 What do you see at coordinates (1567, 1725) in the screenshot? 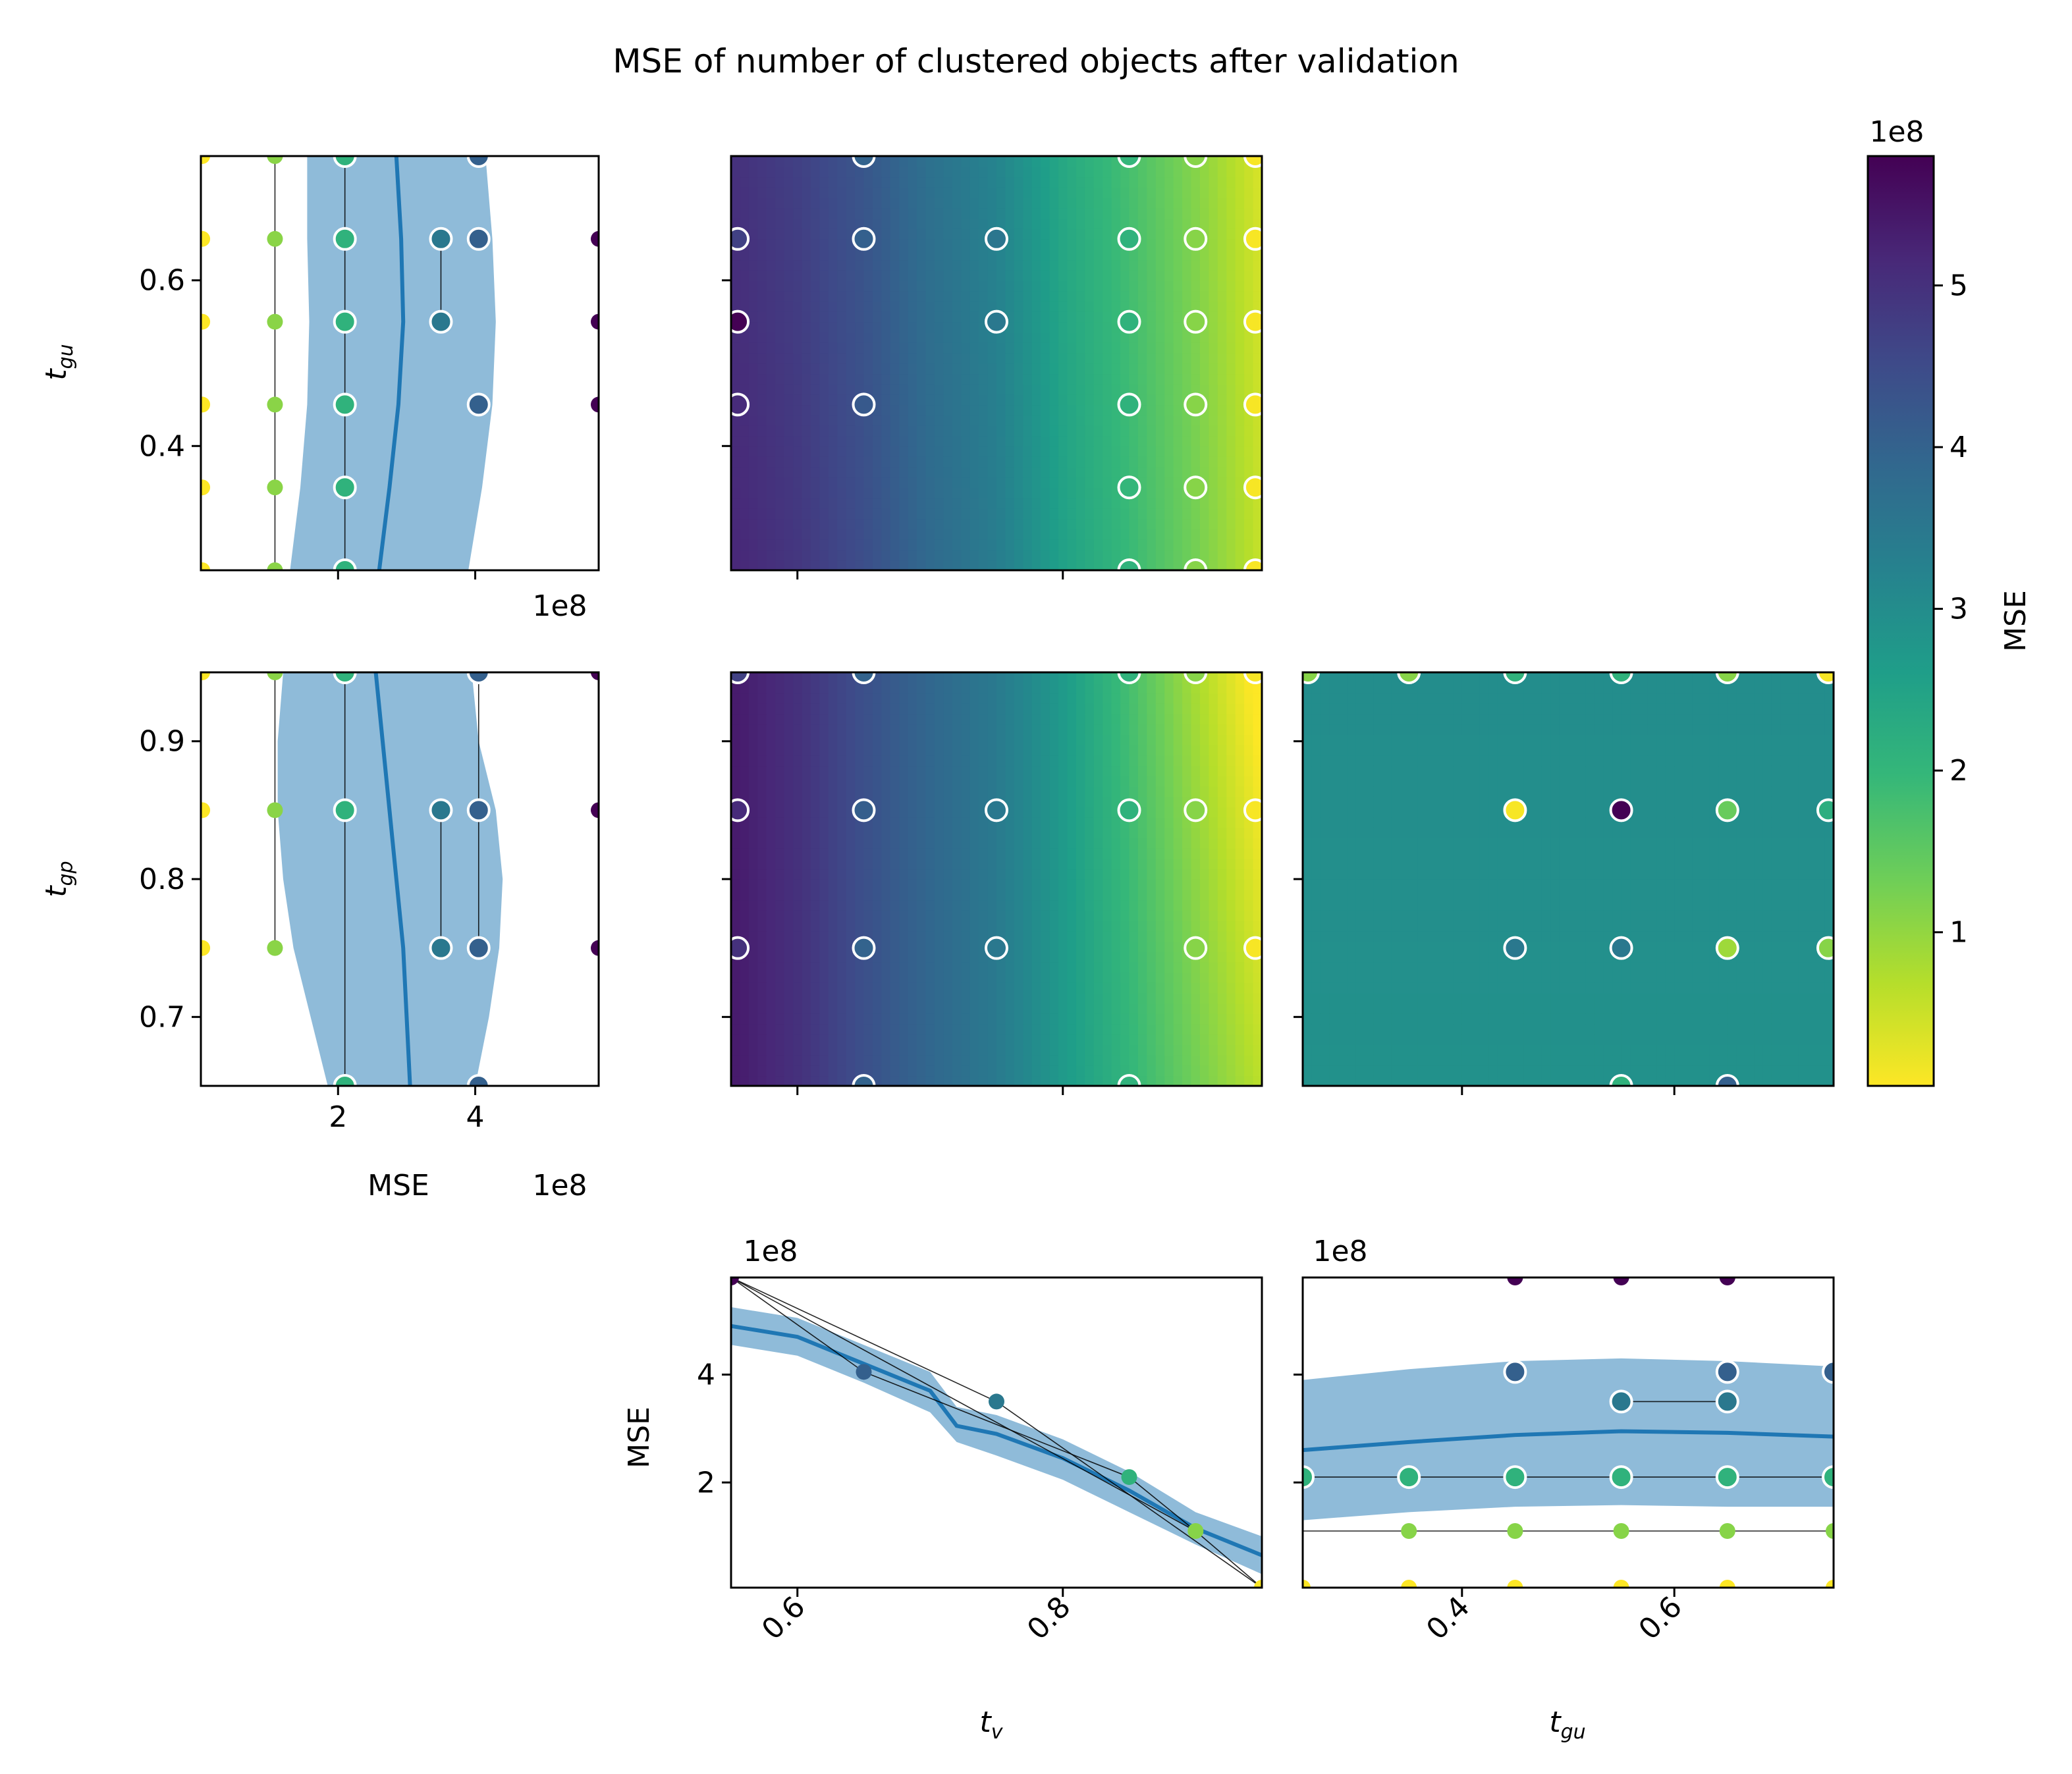
I see `xlabel-tgu: tgu` at bounding box center [1567, 1725].